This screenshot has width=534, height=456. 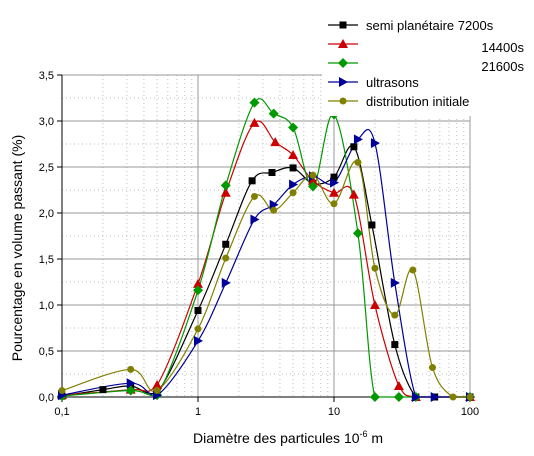 What do you see at coordinates (198, 412) in the screenshot?
I see `x-tick-label: 1` at bounding box center [198, 412].